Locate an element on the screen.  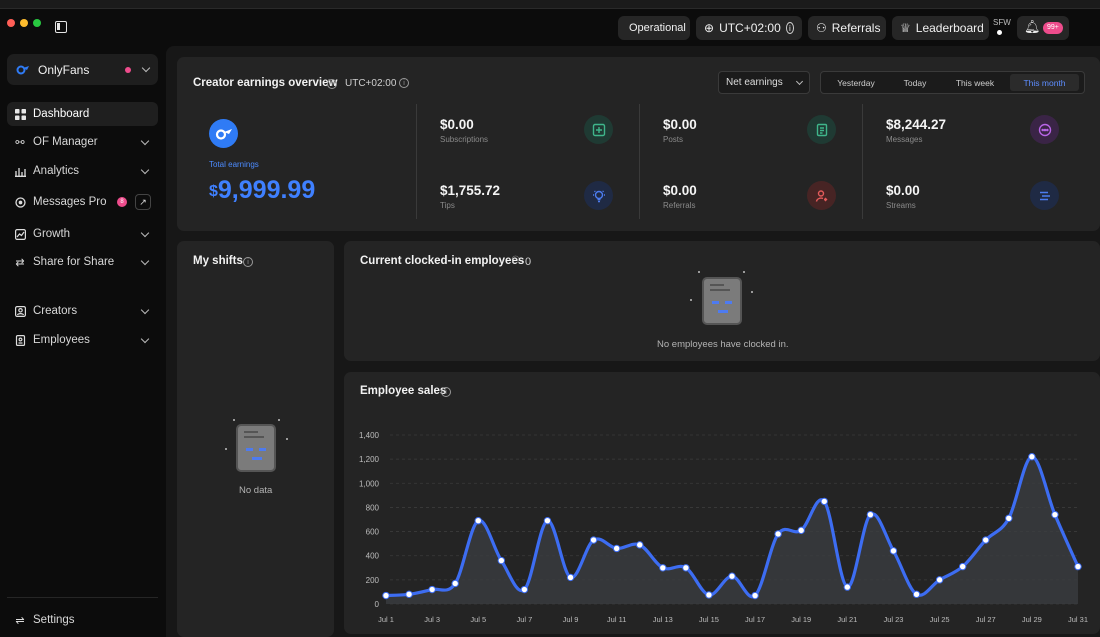
select-value: Net earnings is located at coordinates (754, 82).